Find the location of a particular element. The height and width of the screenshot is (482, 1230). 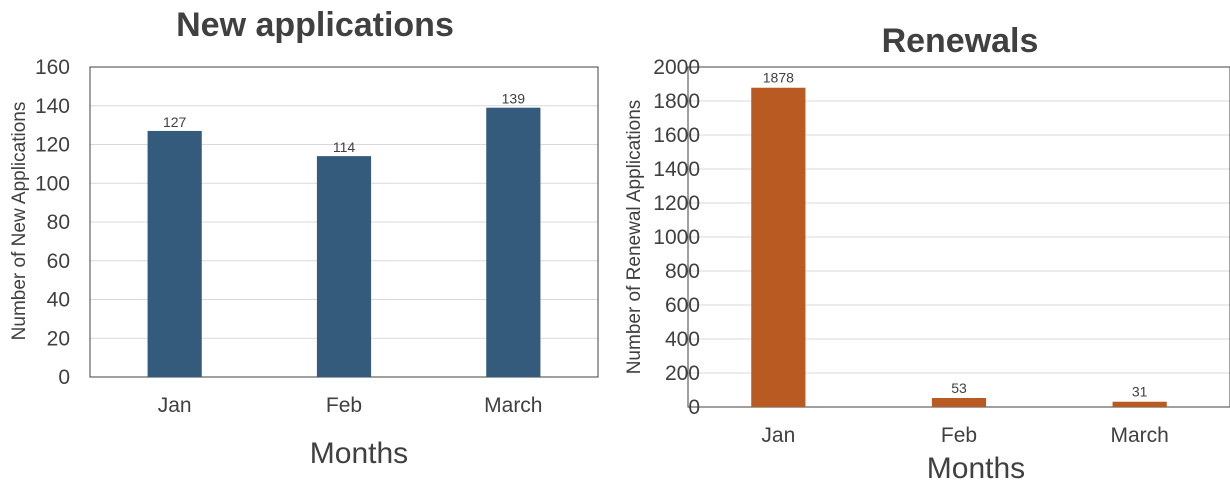

data-label: 127 is located at coordinates (175, 122).